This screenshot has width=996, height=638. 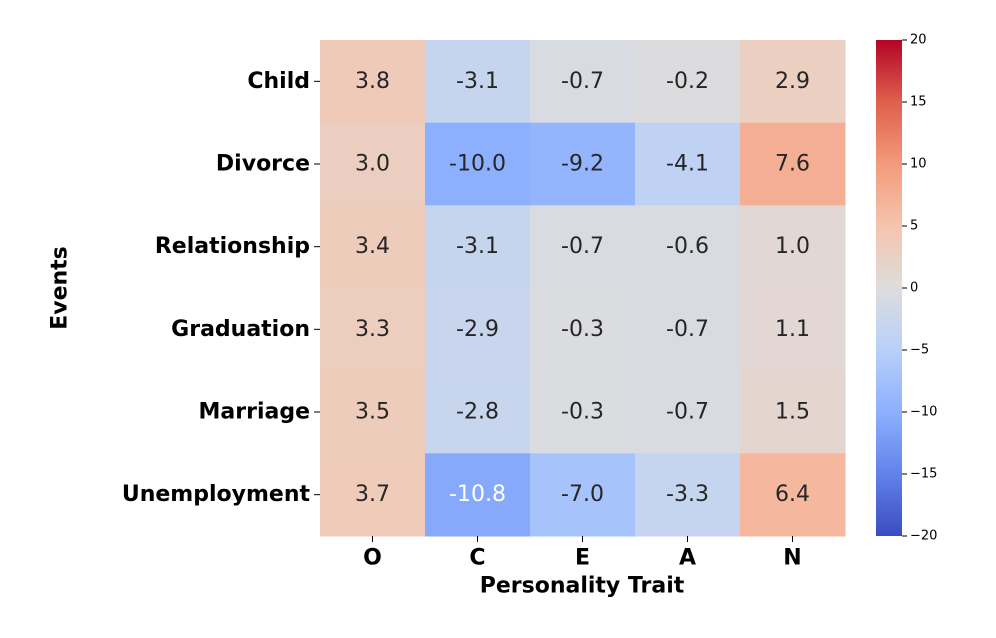 What do you see at coordinates (919, 350) in the screenshot?
I see `colorbar-tick-label: −5` at bounding box center [919, 350].